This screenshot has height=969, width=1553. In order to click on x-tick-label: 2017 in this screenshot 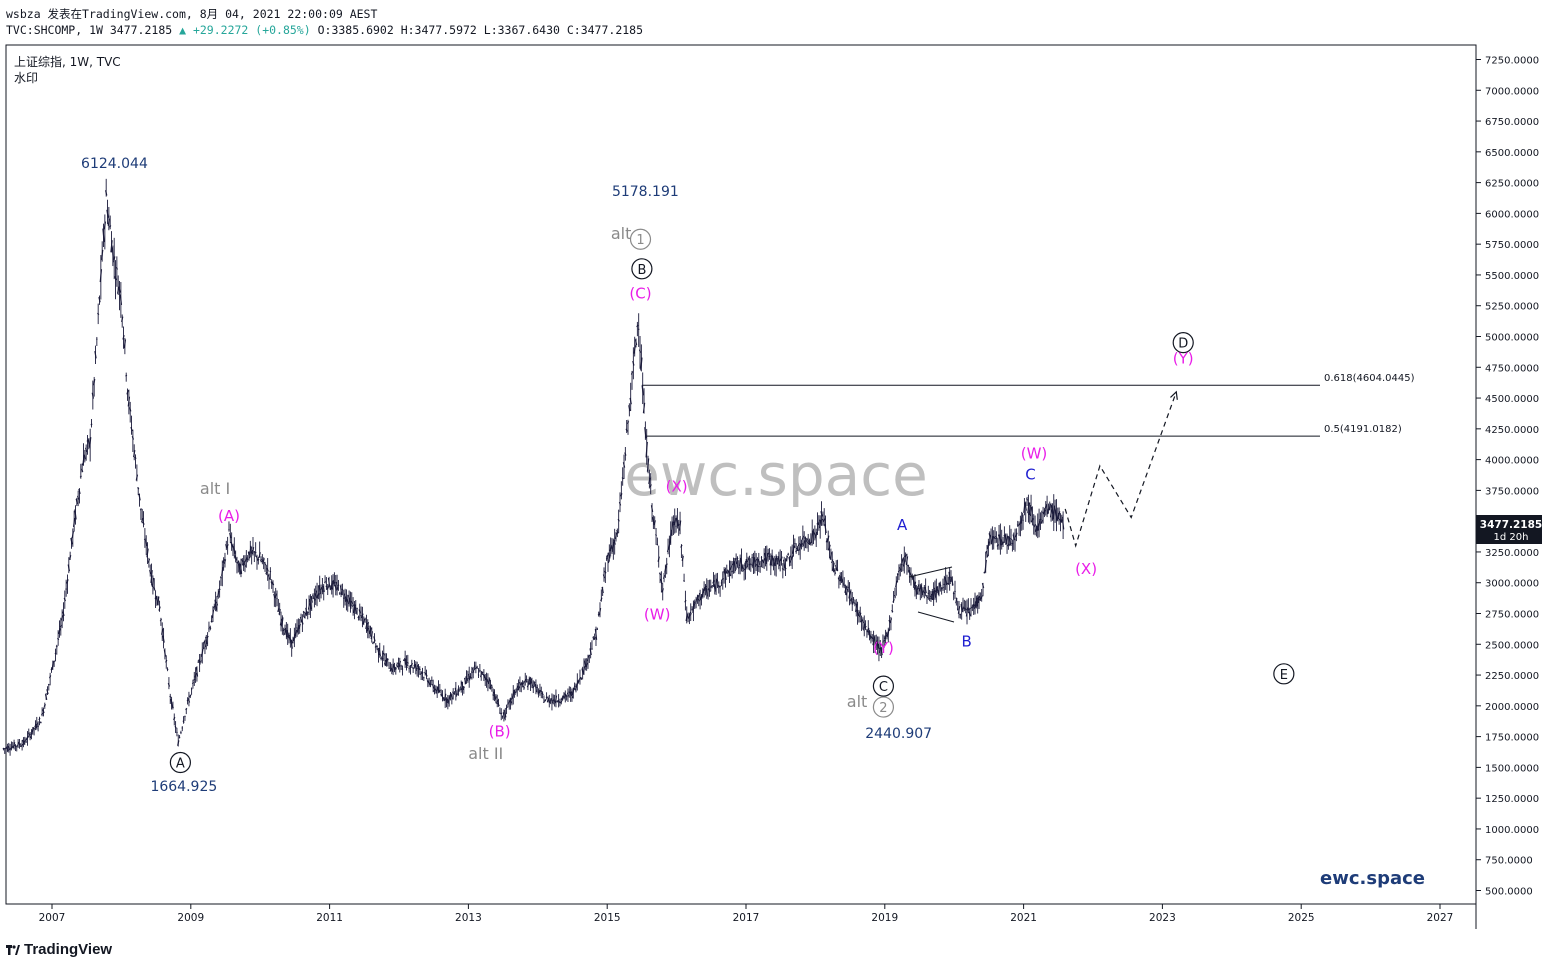, I will do `click(746, 918)`.